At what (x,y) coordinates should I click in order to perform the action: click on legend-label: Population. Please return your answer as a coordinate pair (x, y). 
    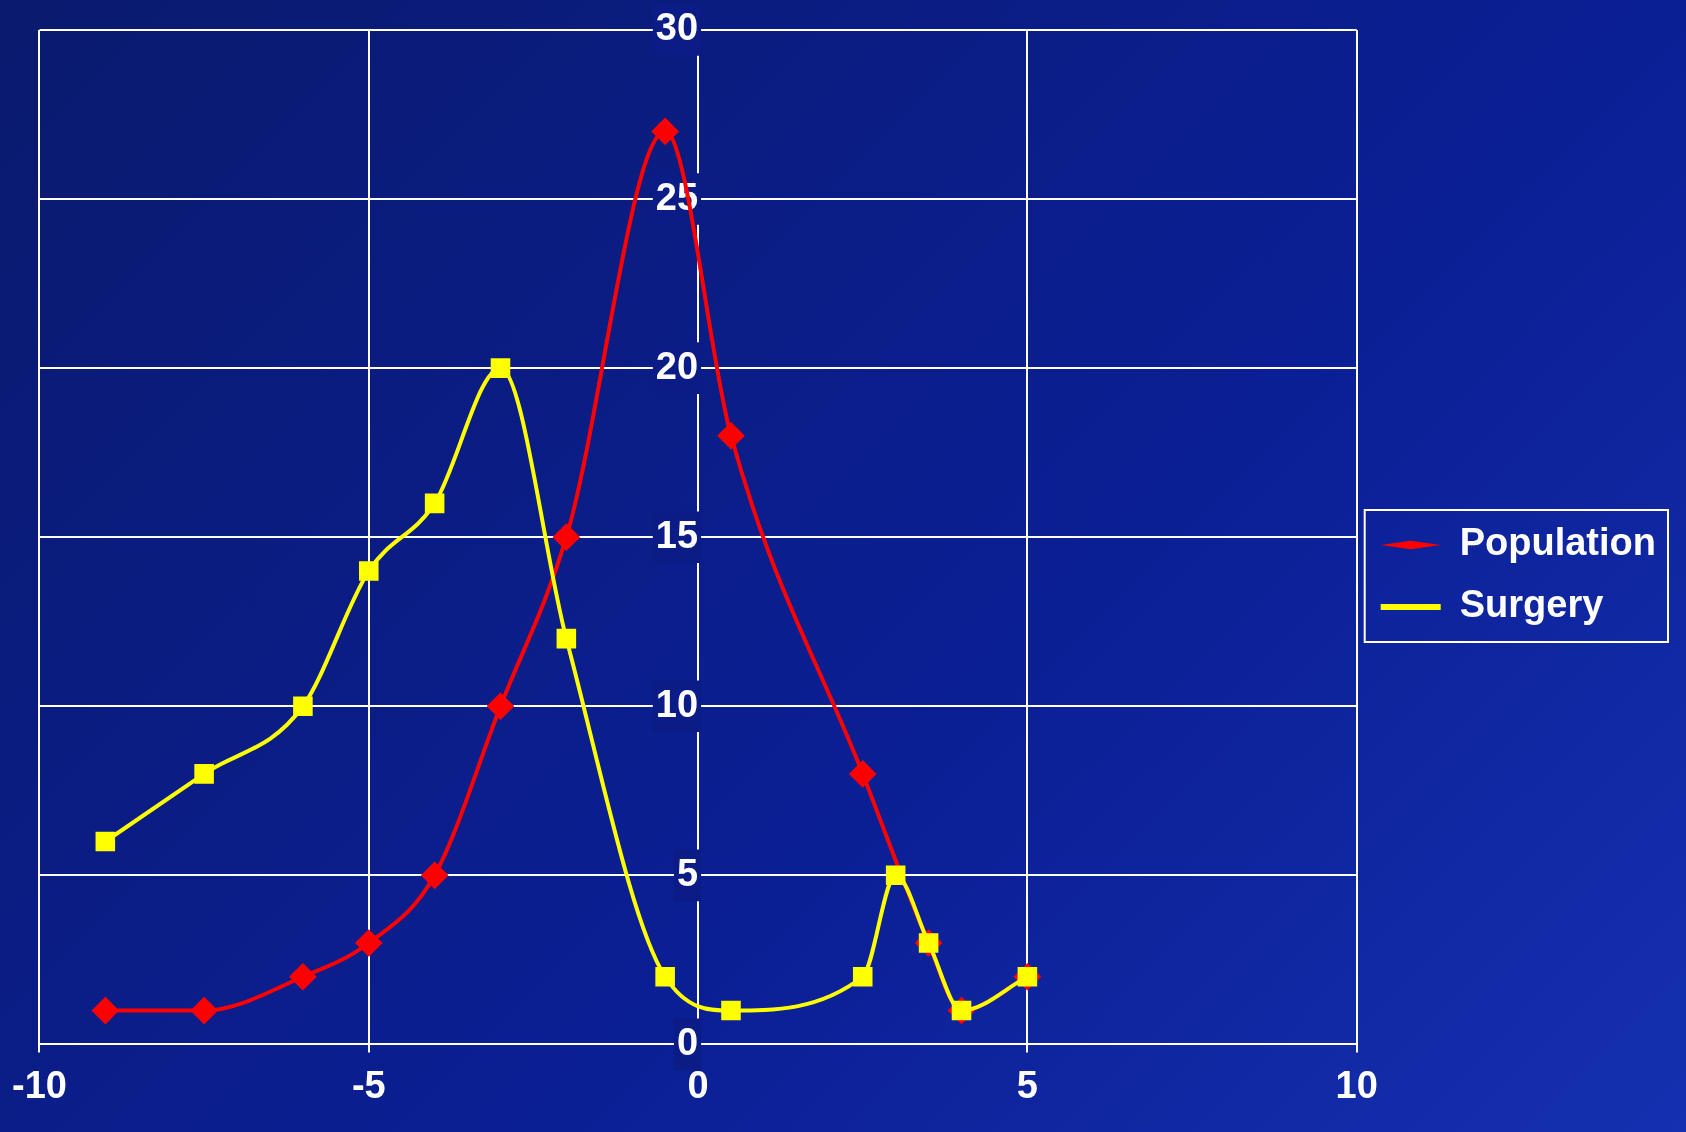
    Looking at the image, I should click on (1557, 542).